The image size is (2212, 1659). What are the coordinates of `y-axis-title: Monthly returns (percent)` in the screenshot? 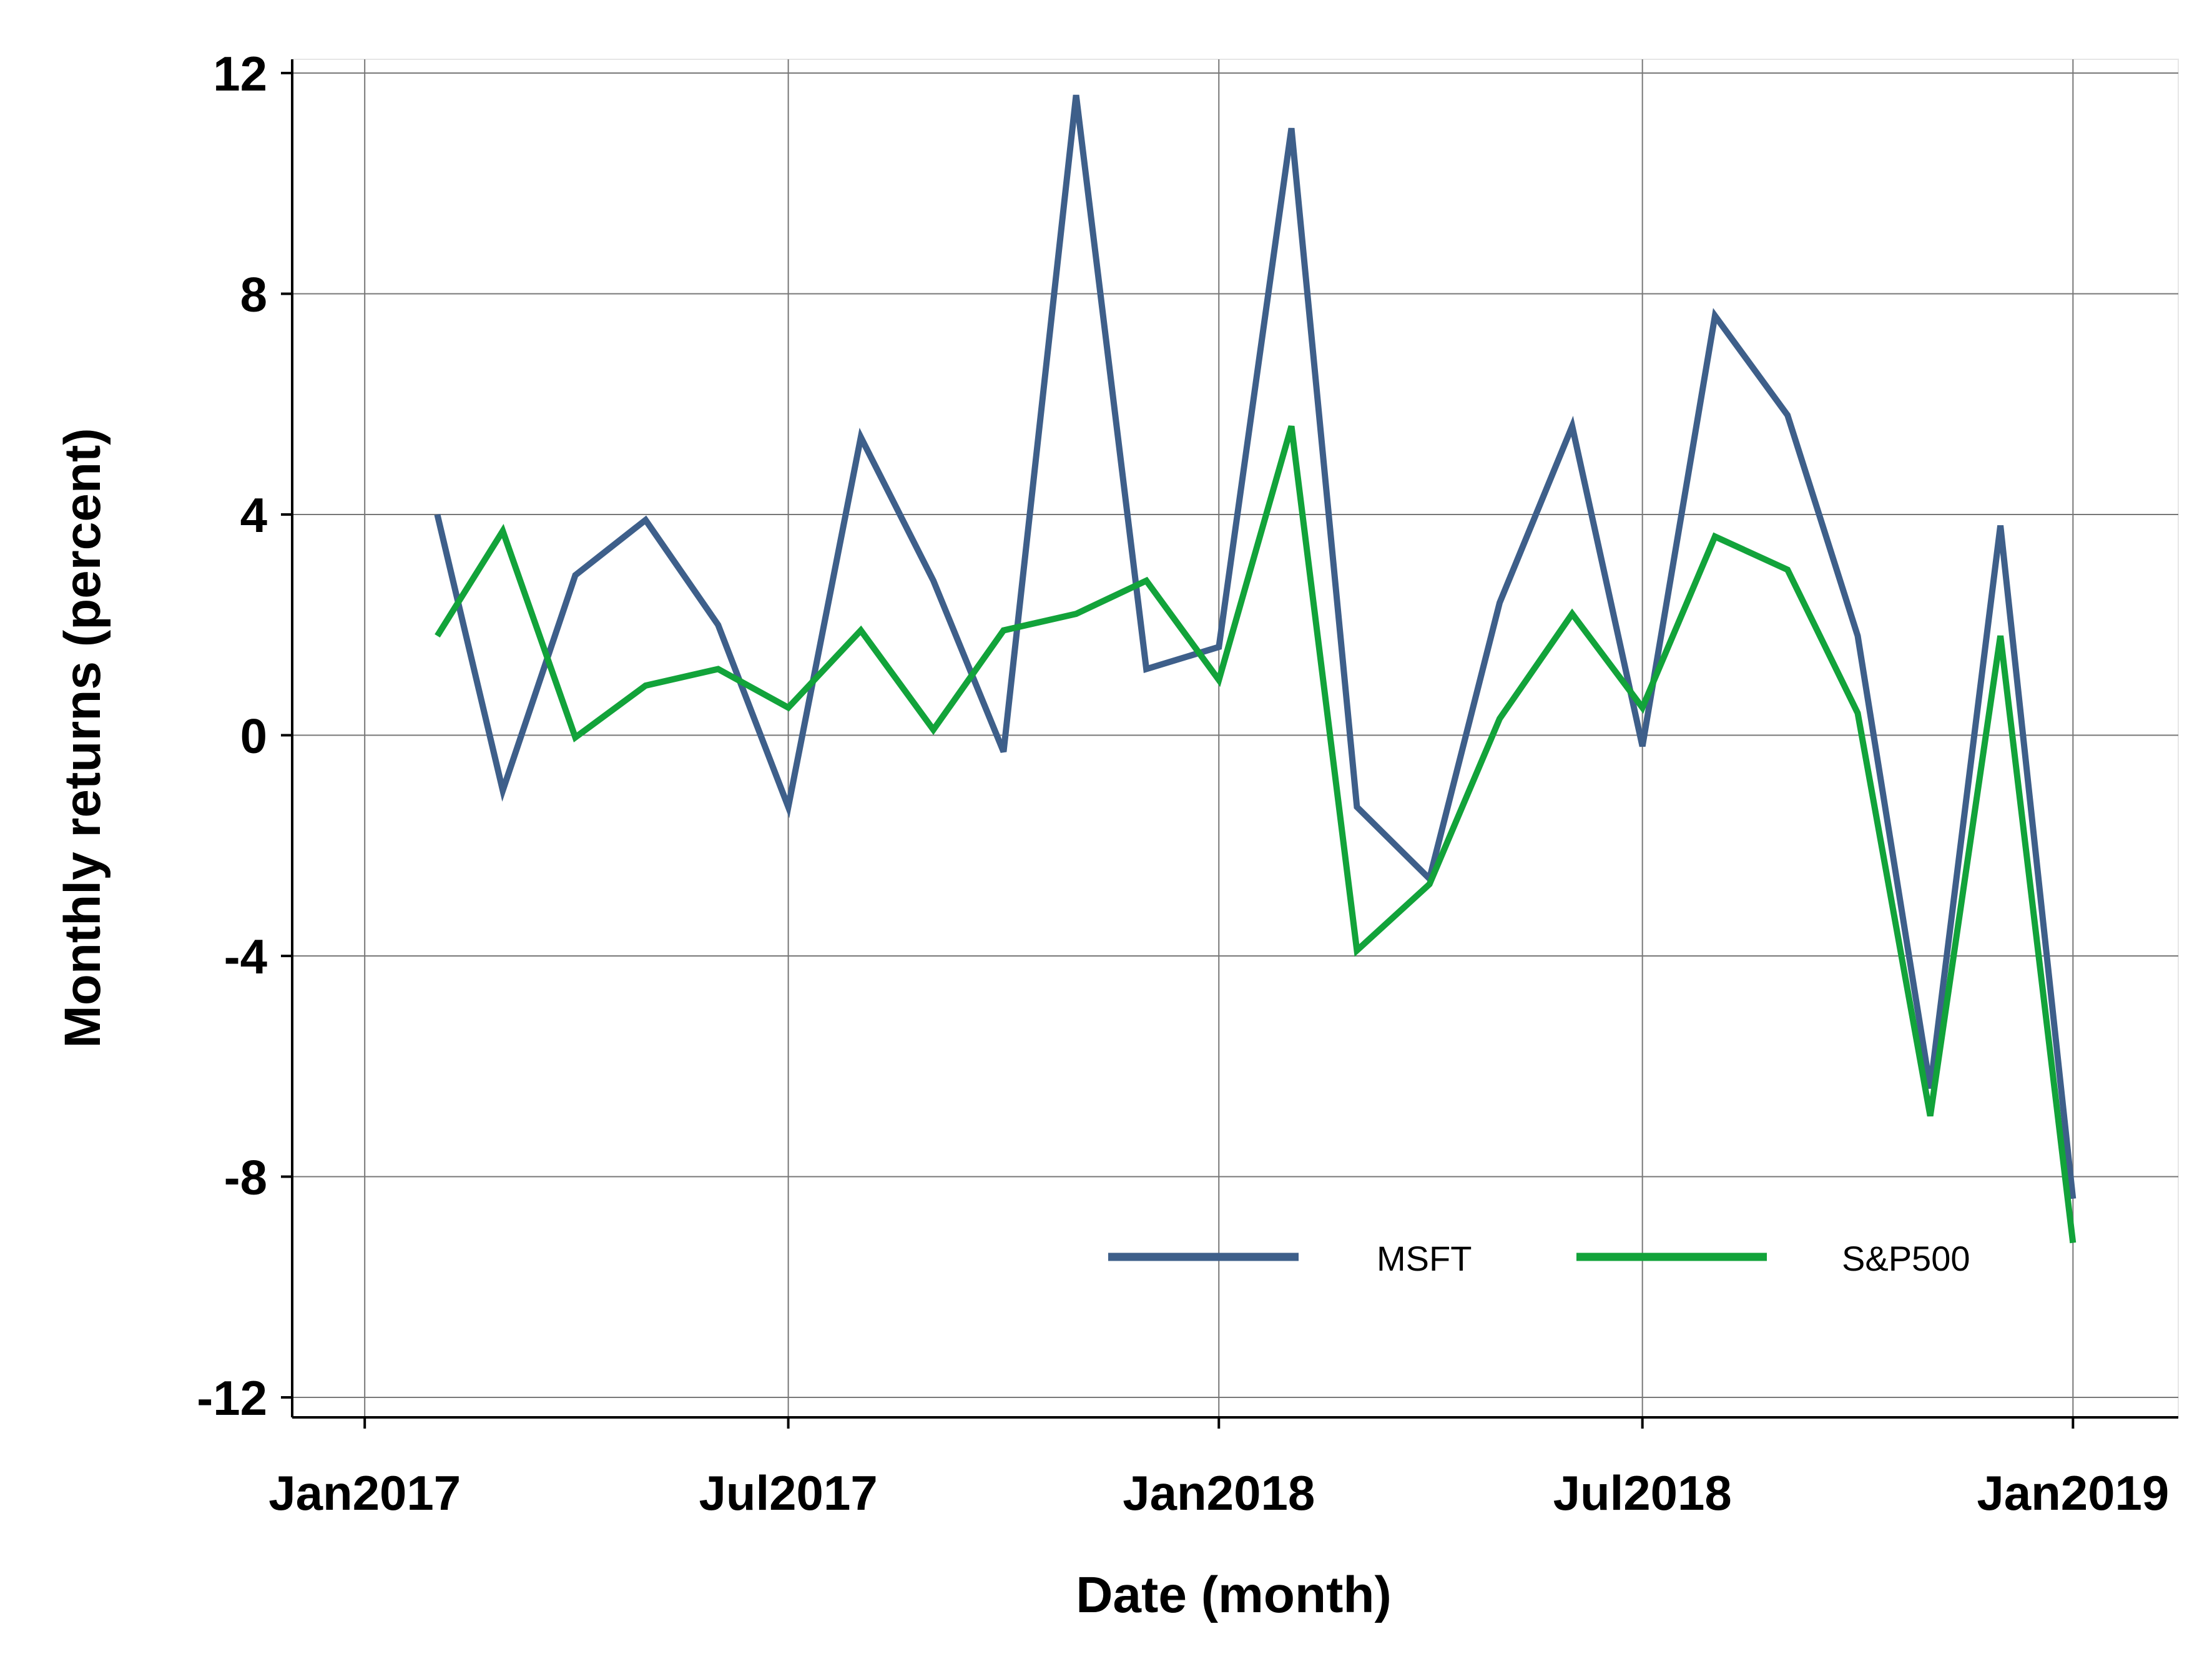 It's located at (82, 738).